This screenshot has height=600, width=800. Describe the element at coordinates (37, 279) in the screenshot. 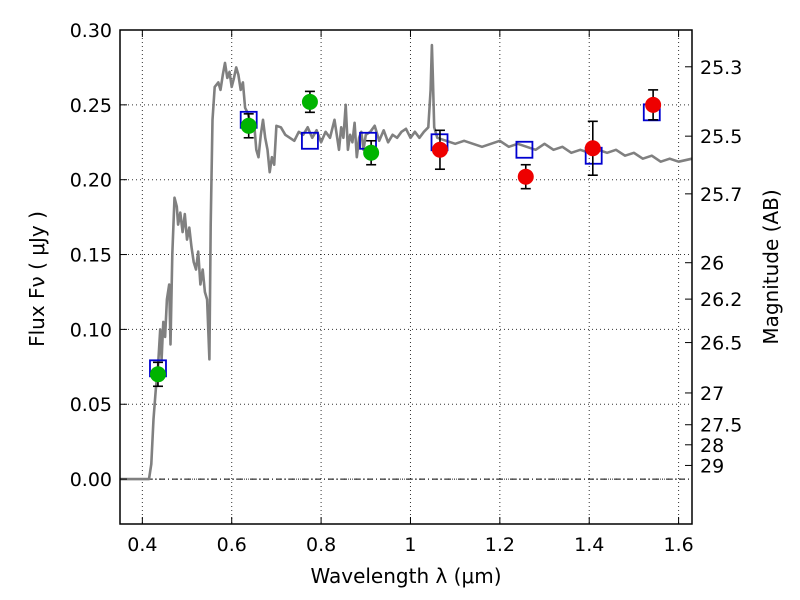

I see `y-axis-title: Flux Fν ( μJy )` at that location.